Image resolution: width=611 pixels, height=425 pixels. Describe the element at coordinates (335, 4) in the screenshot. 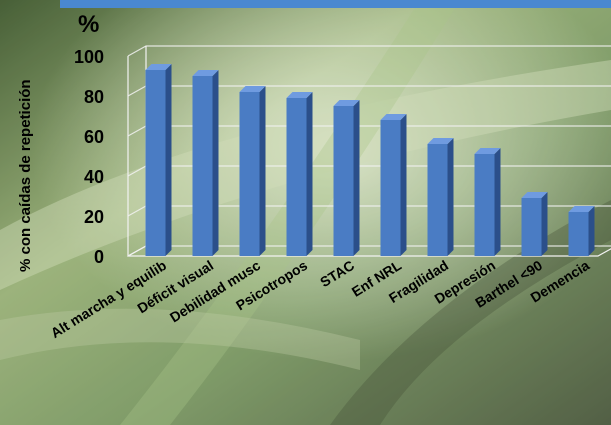

I see `top-accent-band` at that location.